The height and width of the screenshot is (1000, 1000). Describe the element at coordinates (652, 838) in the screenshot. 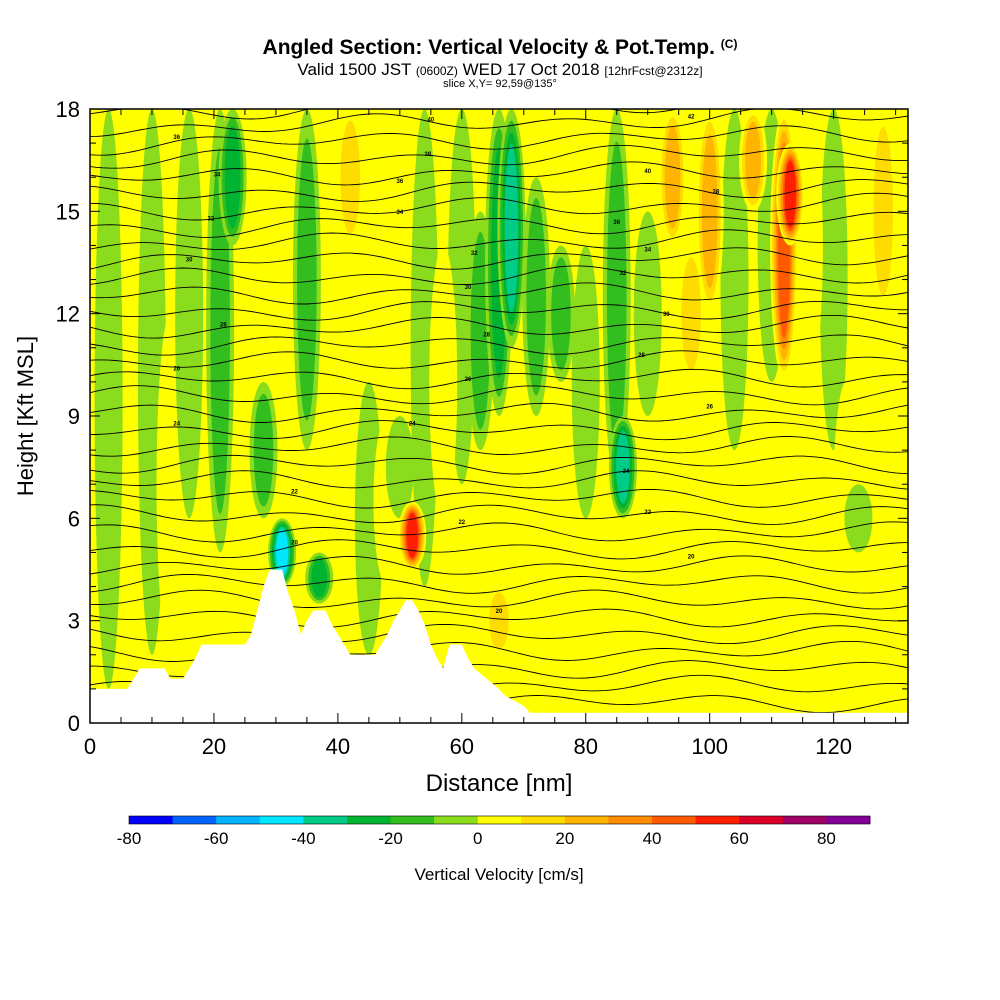

I see `colorbar-tick-label: 40` at that location.